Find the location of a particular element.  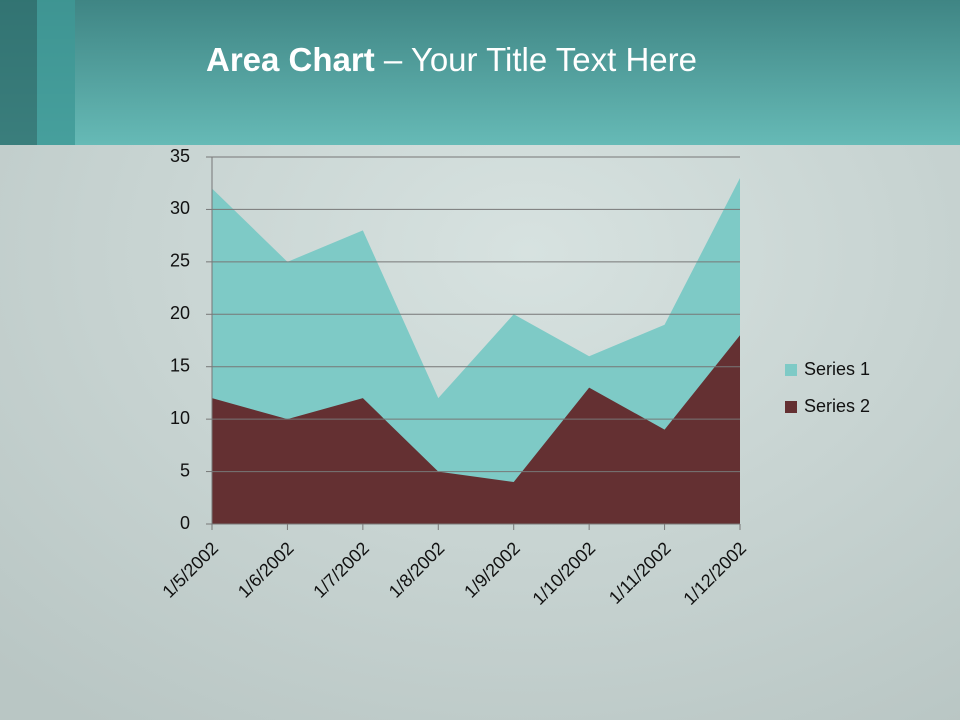

legend-label: Series 2 is located at coordinates (837, 406).